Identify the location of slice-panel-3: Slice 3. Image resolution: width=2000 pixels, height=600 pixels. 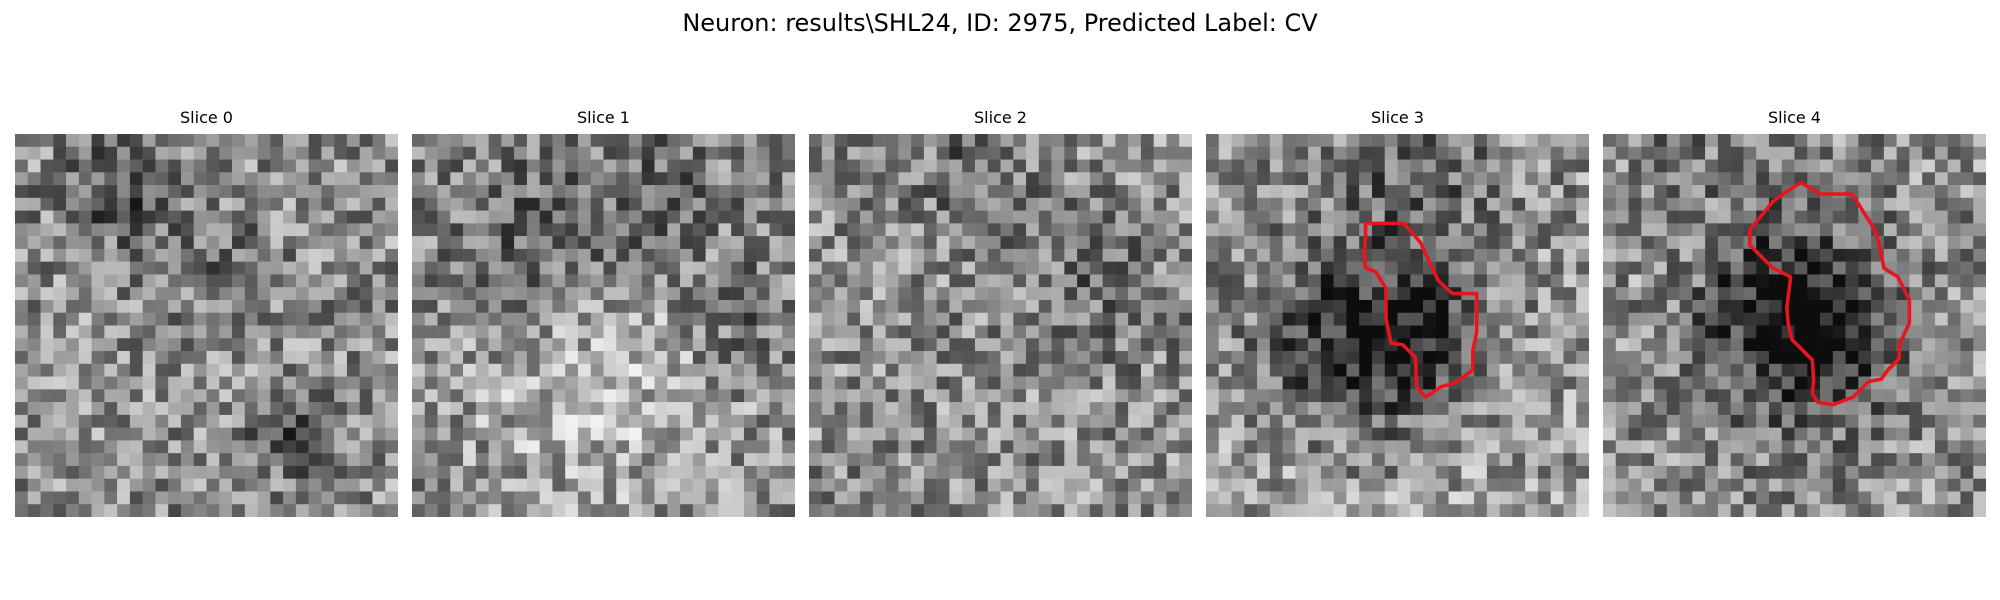
(1397, 313).